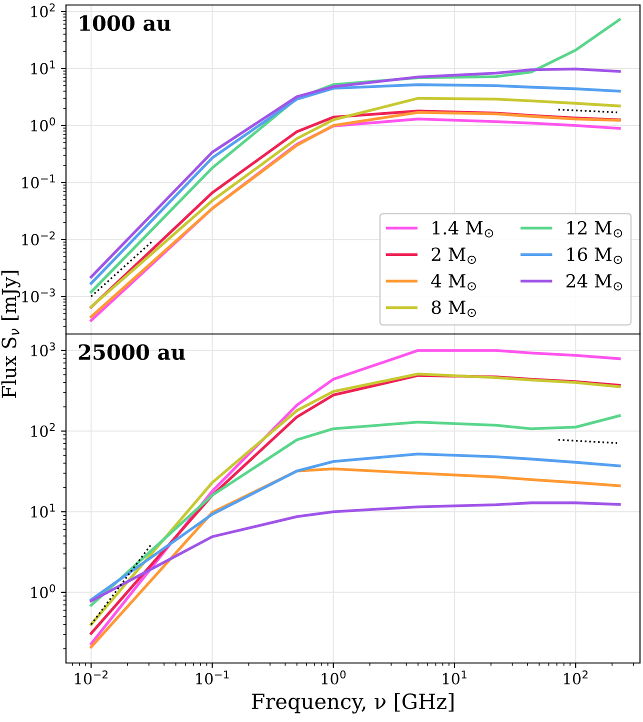 The image size is (643, 722). Describe the element at coordinates (91, 677) in the screenshot. I see `x-tick-label: 10$^{−2}$` at that location.